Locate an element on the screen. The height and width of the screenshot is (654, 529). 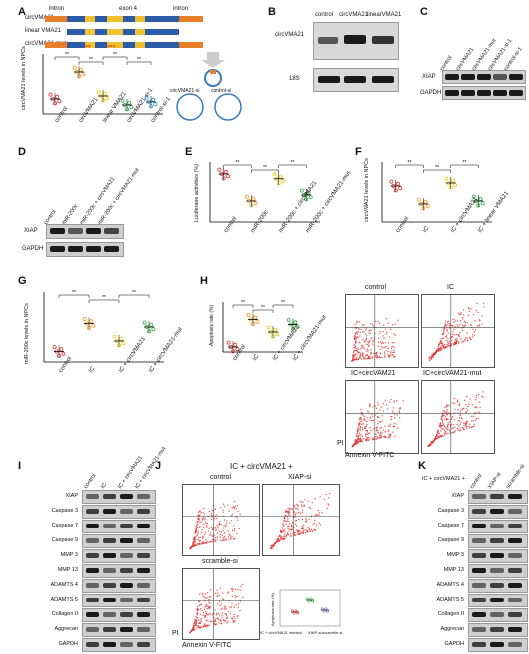
blot-b-18s is located at coordinates (356, 80).